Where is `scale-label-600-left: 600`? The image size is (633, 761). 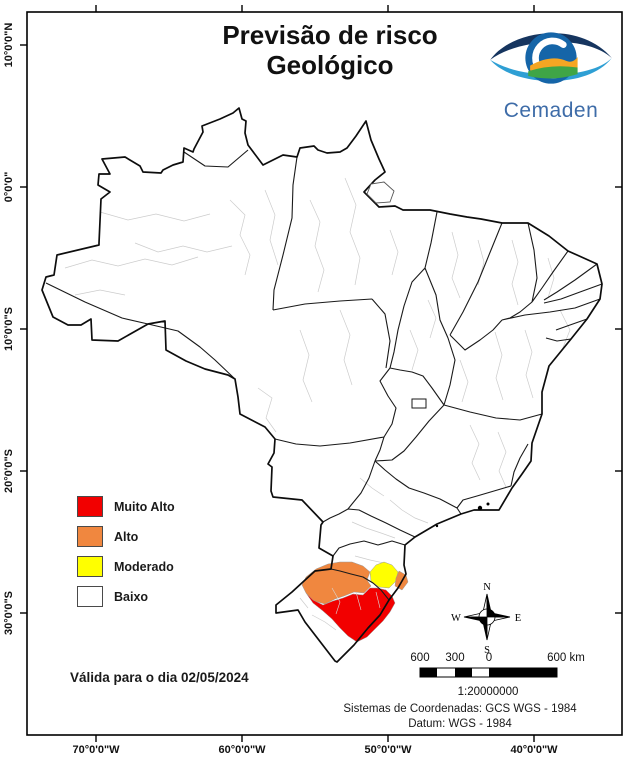 scale-label-600-left: 600 is located at coordinates (419, 658).